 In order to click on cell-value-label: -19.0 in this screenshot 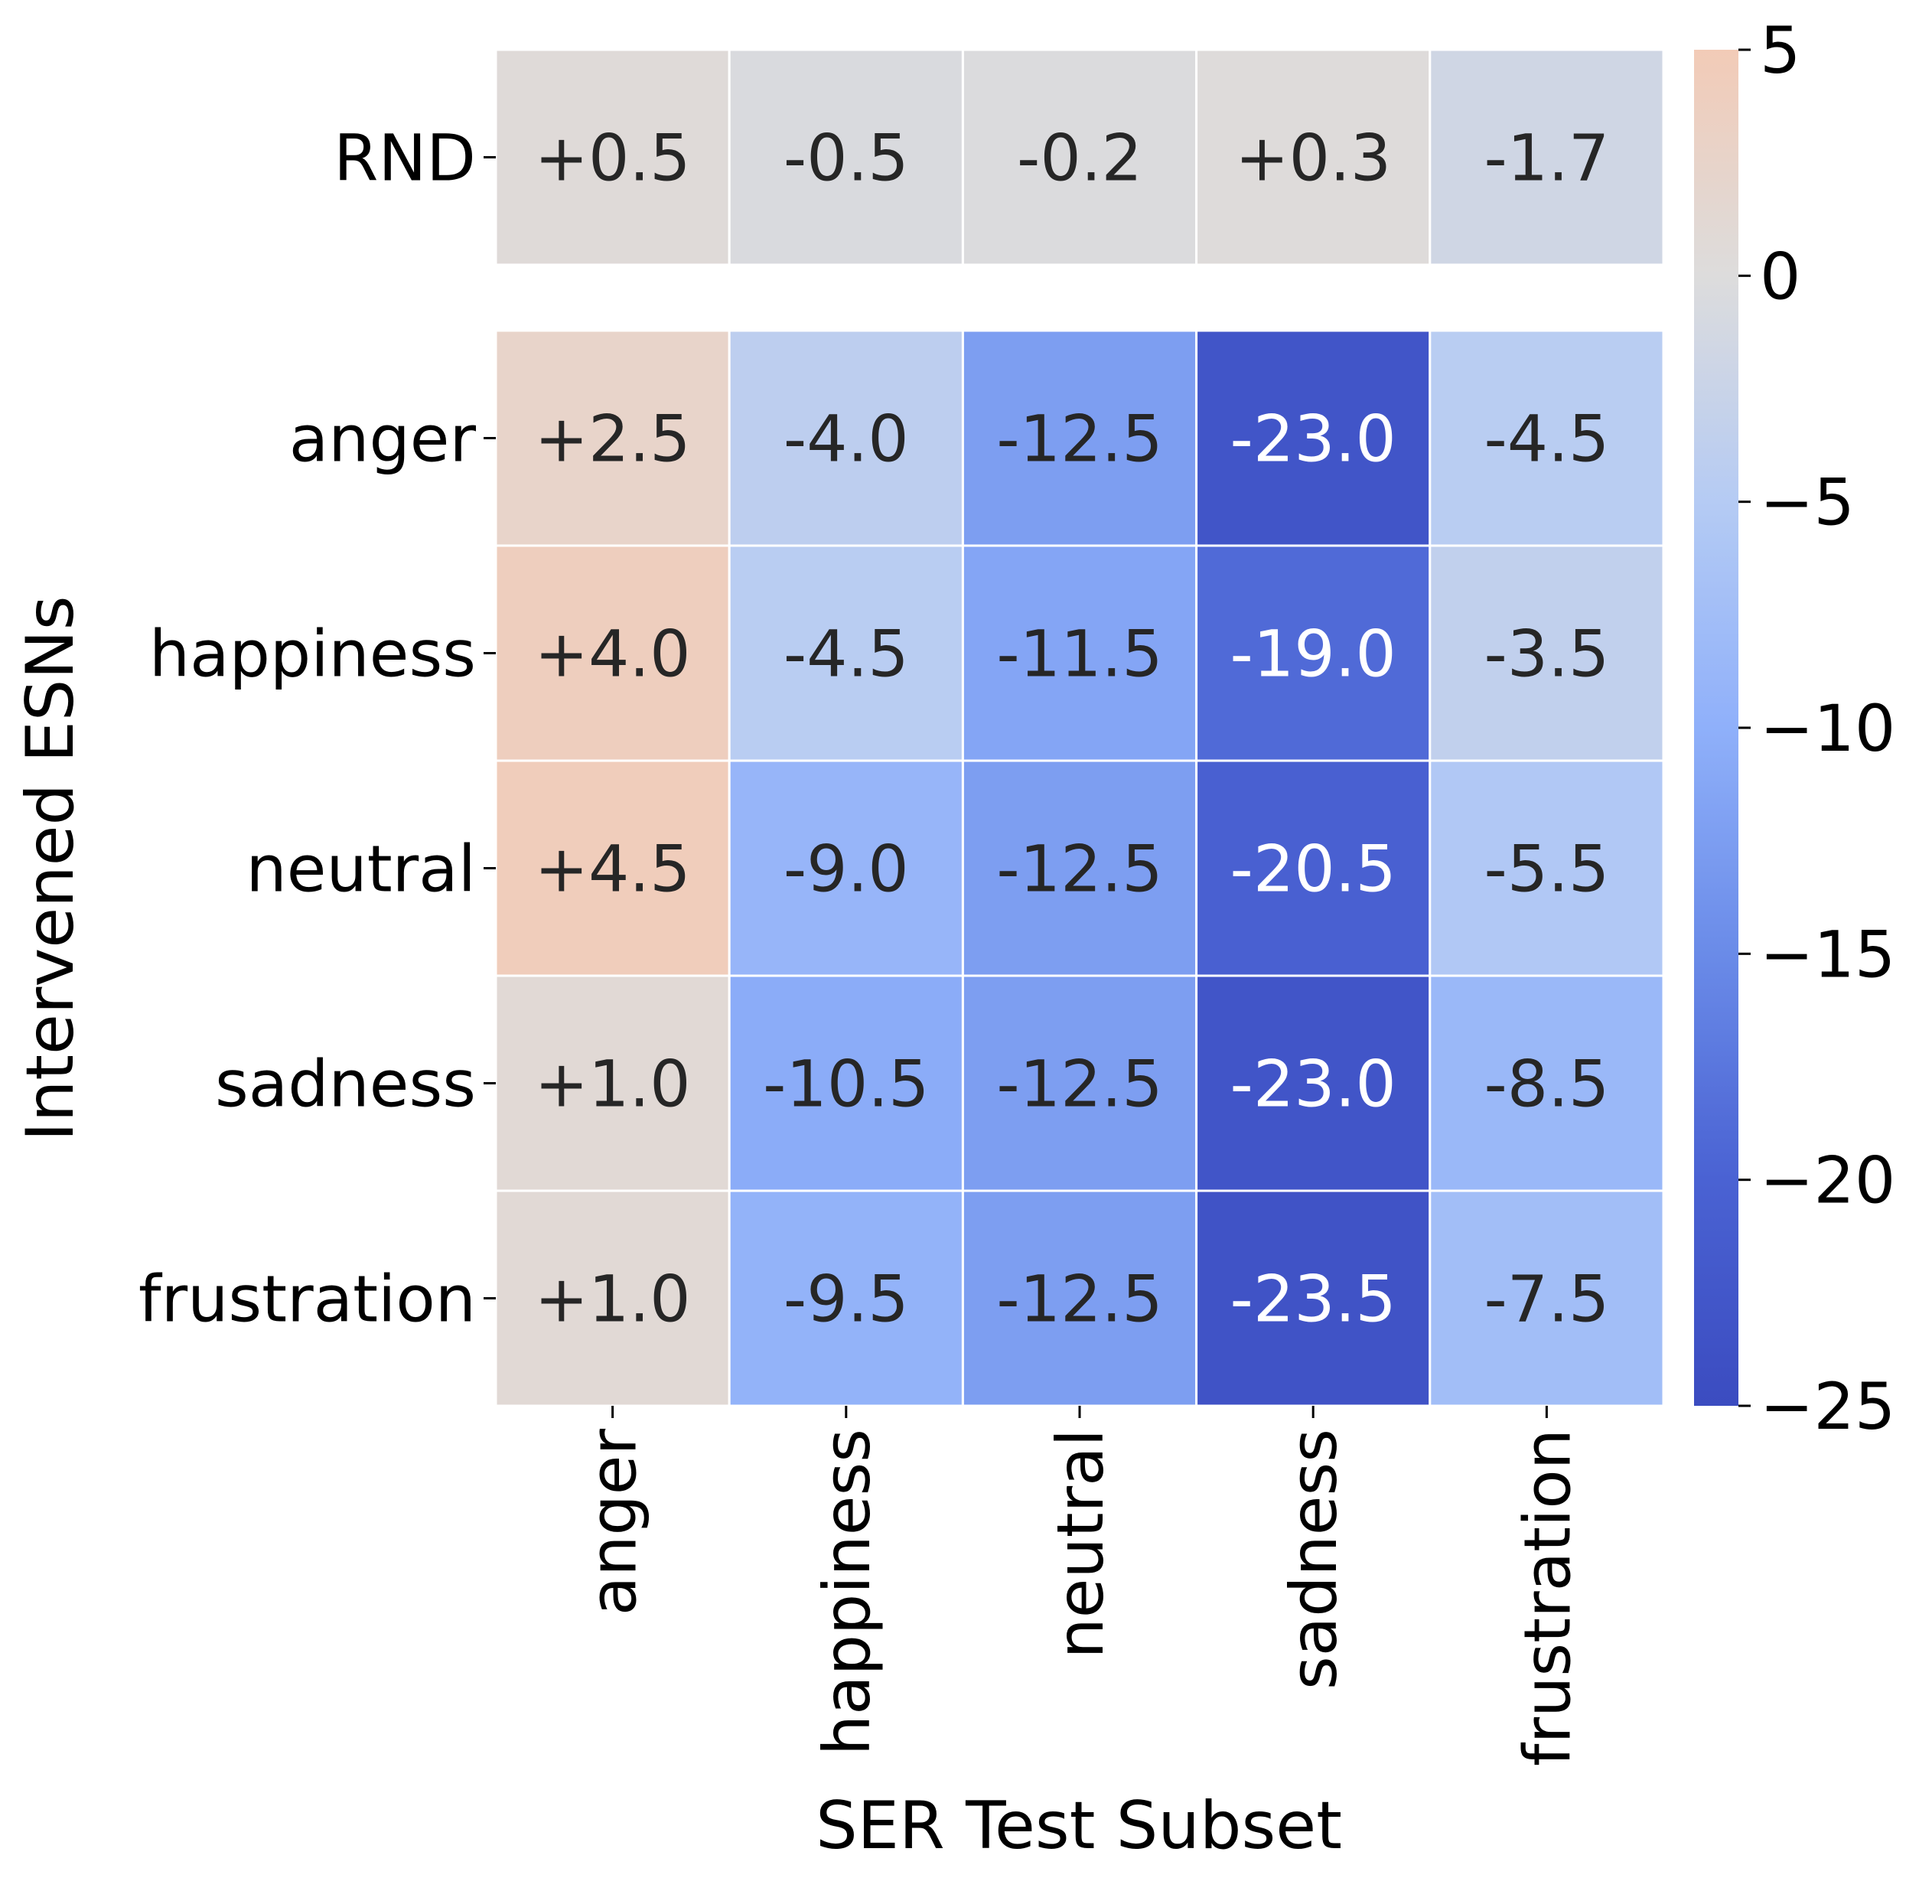, I will do `click(1313, 654)`.